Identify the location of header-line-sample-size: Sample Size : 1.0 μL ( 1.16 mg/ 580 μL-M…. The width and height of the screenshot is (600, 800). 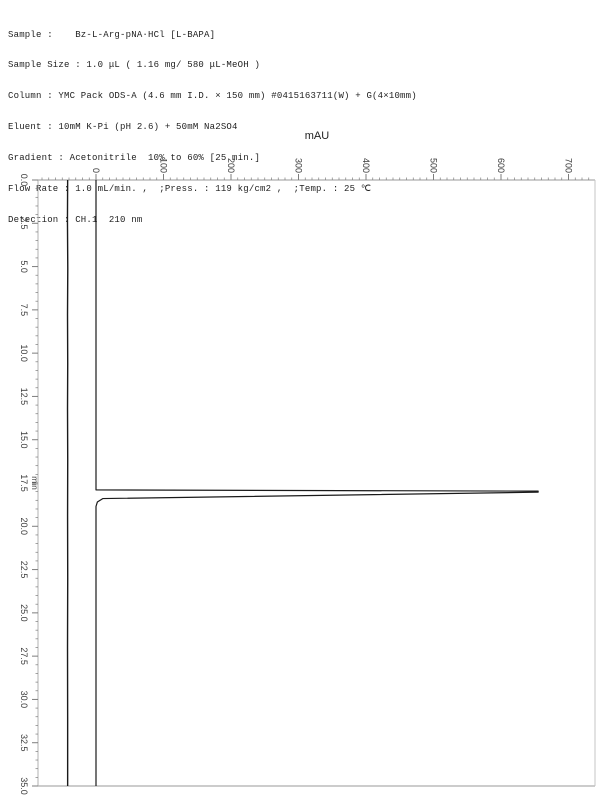
(134, 65).